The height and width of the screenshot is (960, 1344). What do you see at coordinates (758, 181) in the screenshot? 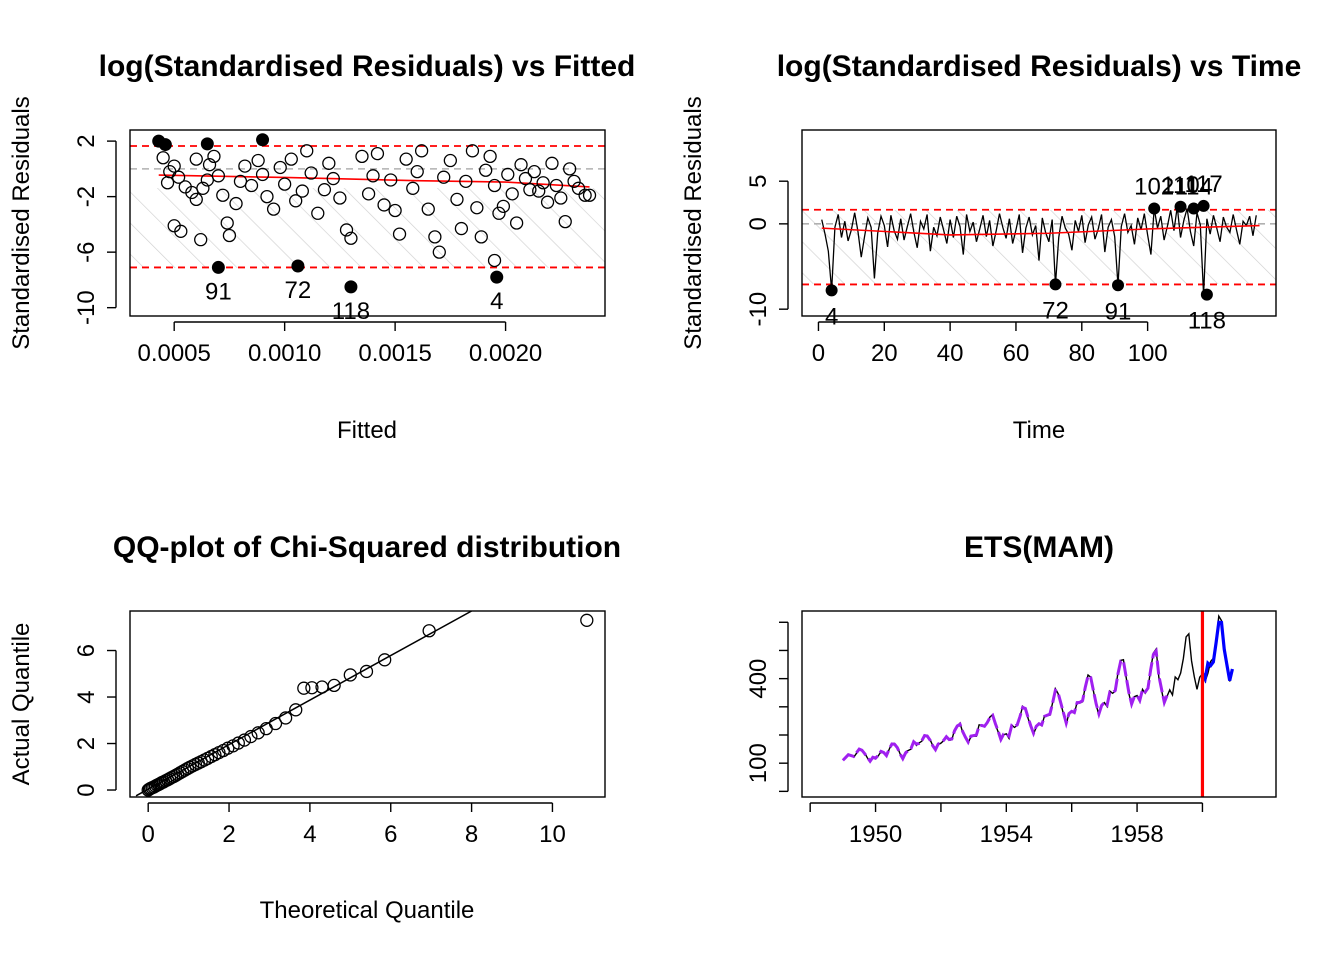
I see `y-tick-label: 5` at bounding box center [758, 181].